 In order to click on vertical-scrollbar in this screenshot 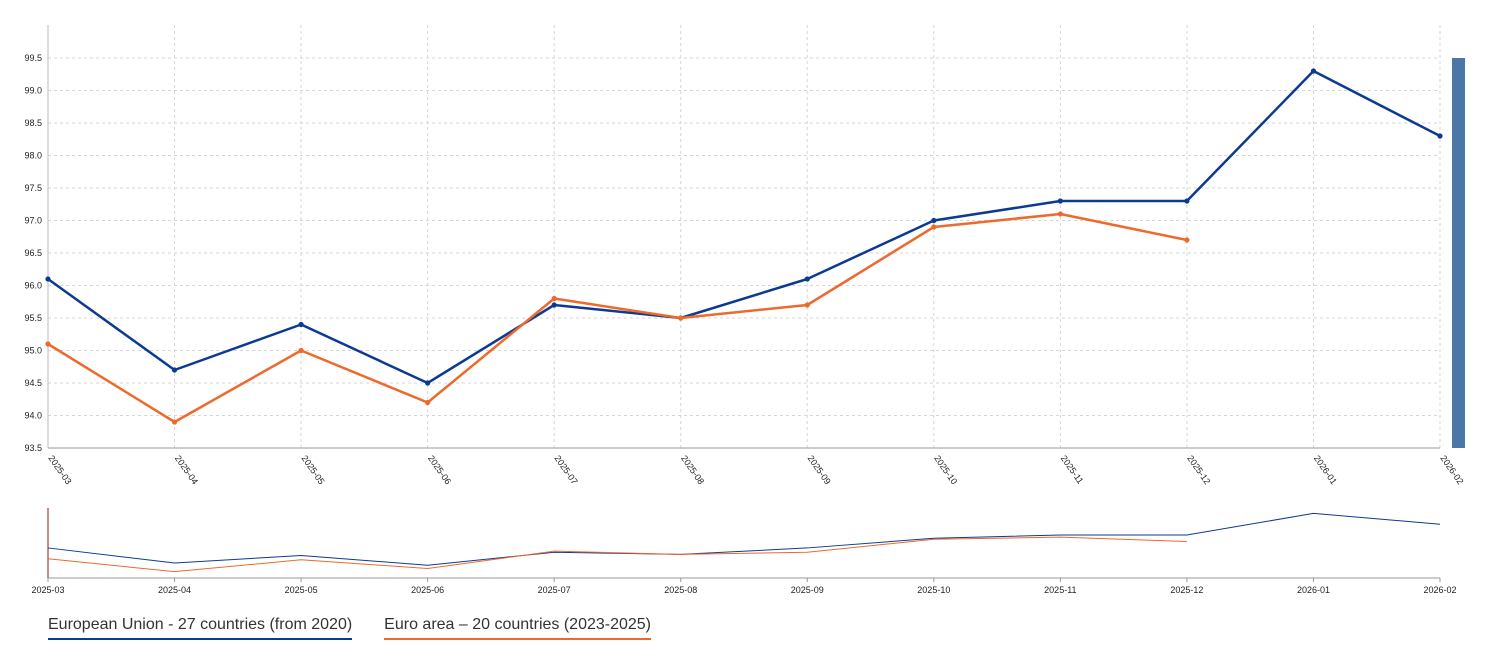, I will do `click(1458, 253)`.